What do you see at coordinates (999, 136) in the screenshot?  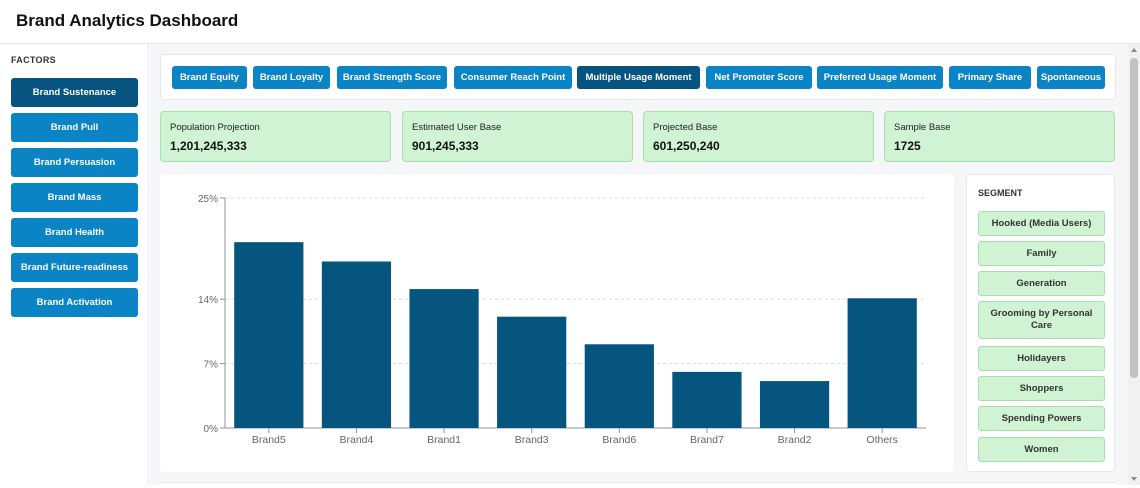 I see `stat-card-sample-base: Sample Base 1725` at bounding box center [999, 136].